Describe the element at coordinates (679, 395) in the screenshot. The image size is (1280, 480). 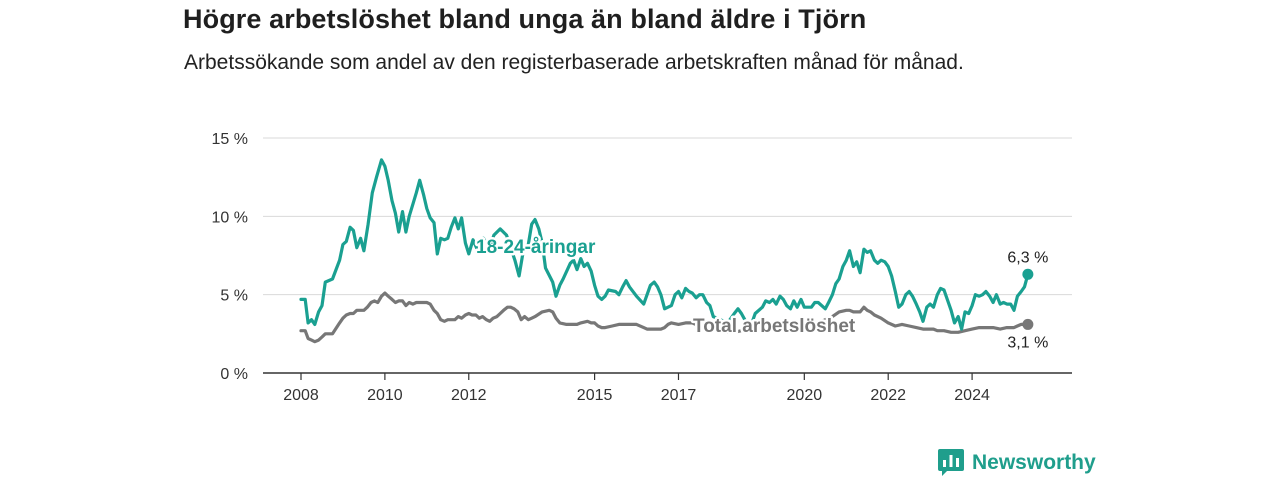
I see `x-tick-label: 2017` at that location.